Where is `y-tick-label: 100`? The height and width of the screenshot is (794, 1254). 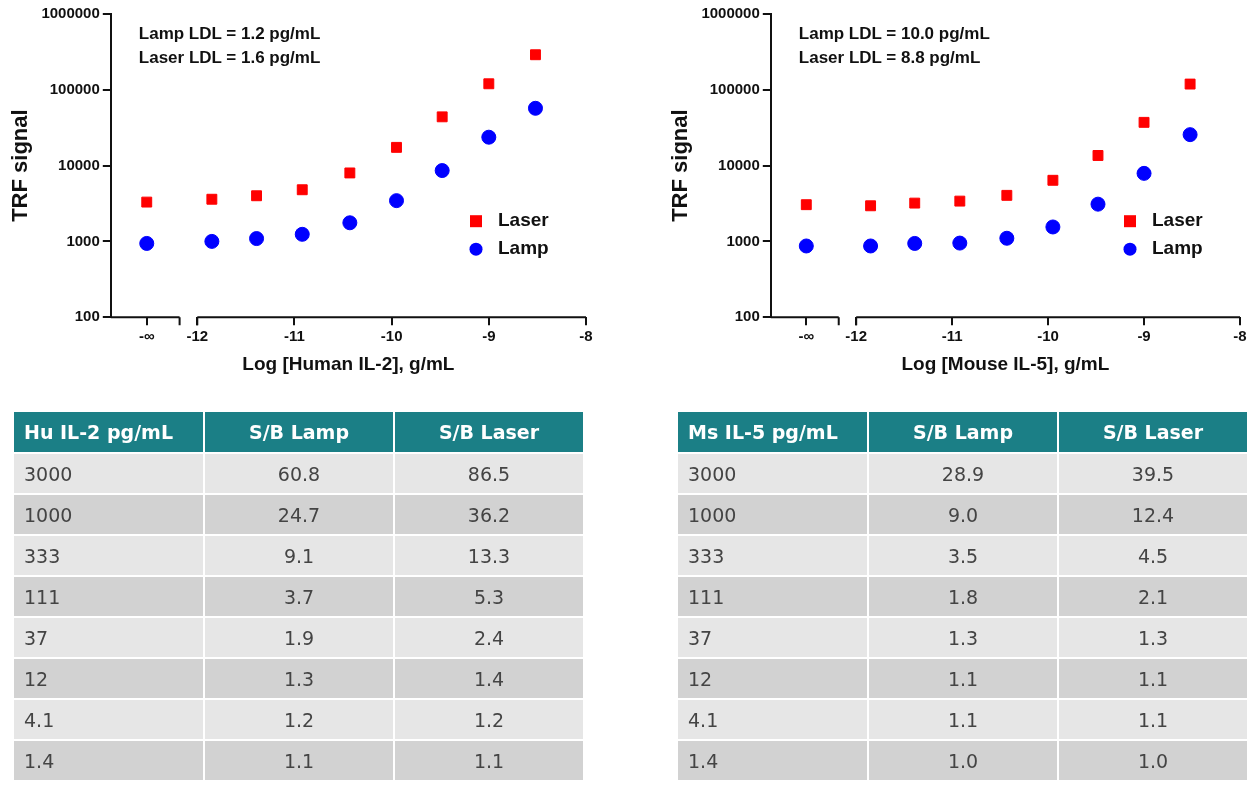 y-tick-label: 100 is located at coordinates (87, 316).